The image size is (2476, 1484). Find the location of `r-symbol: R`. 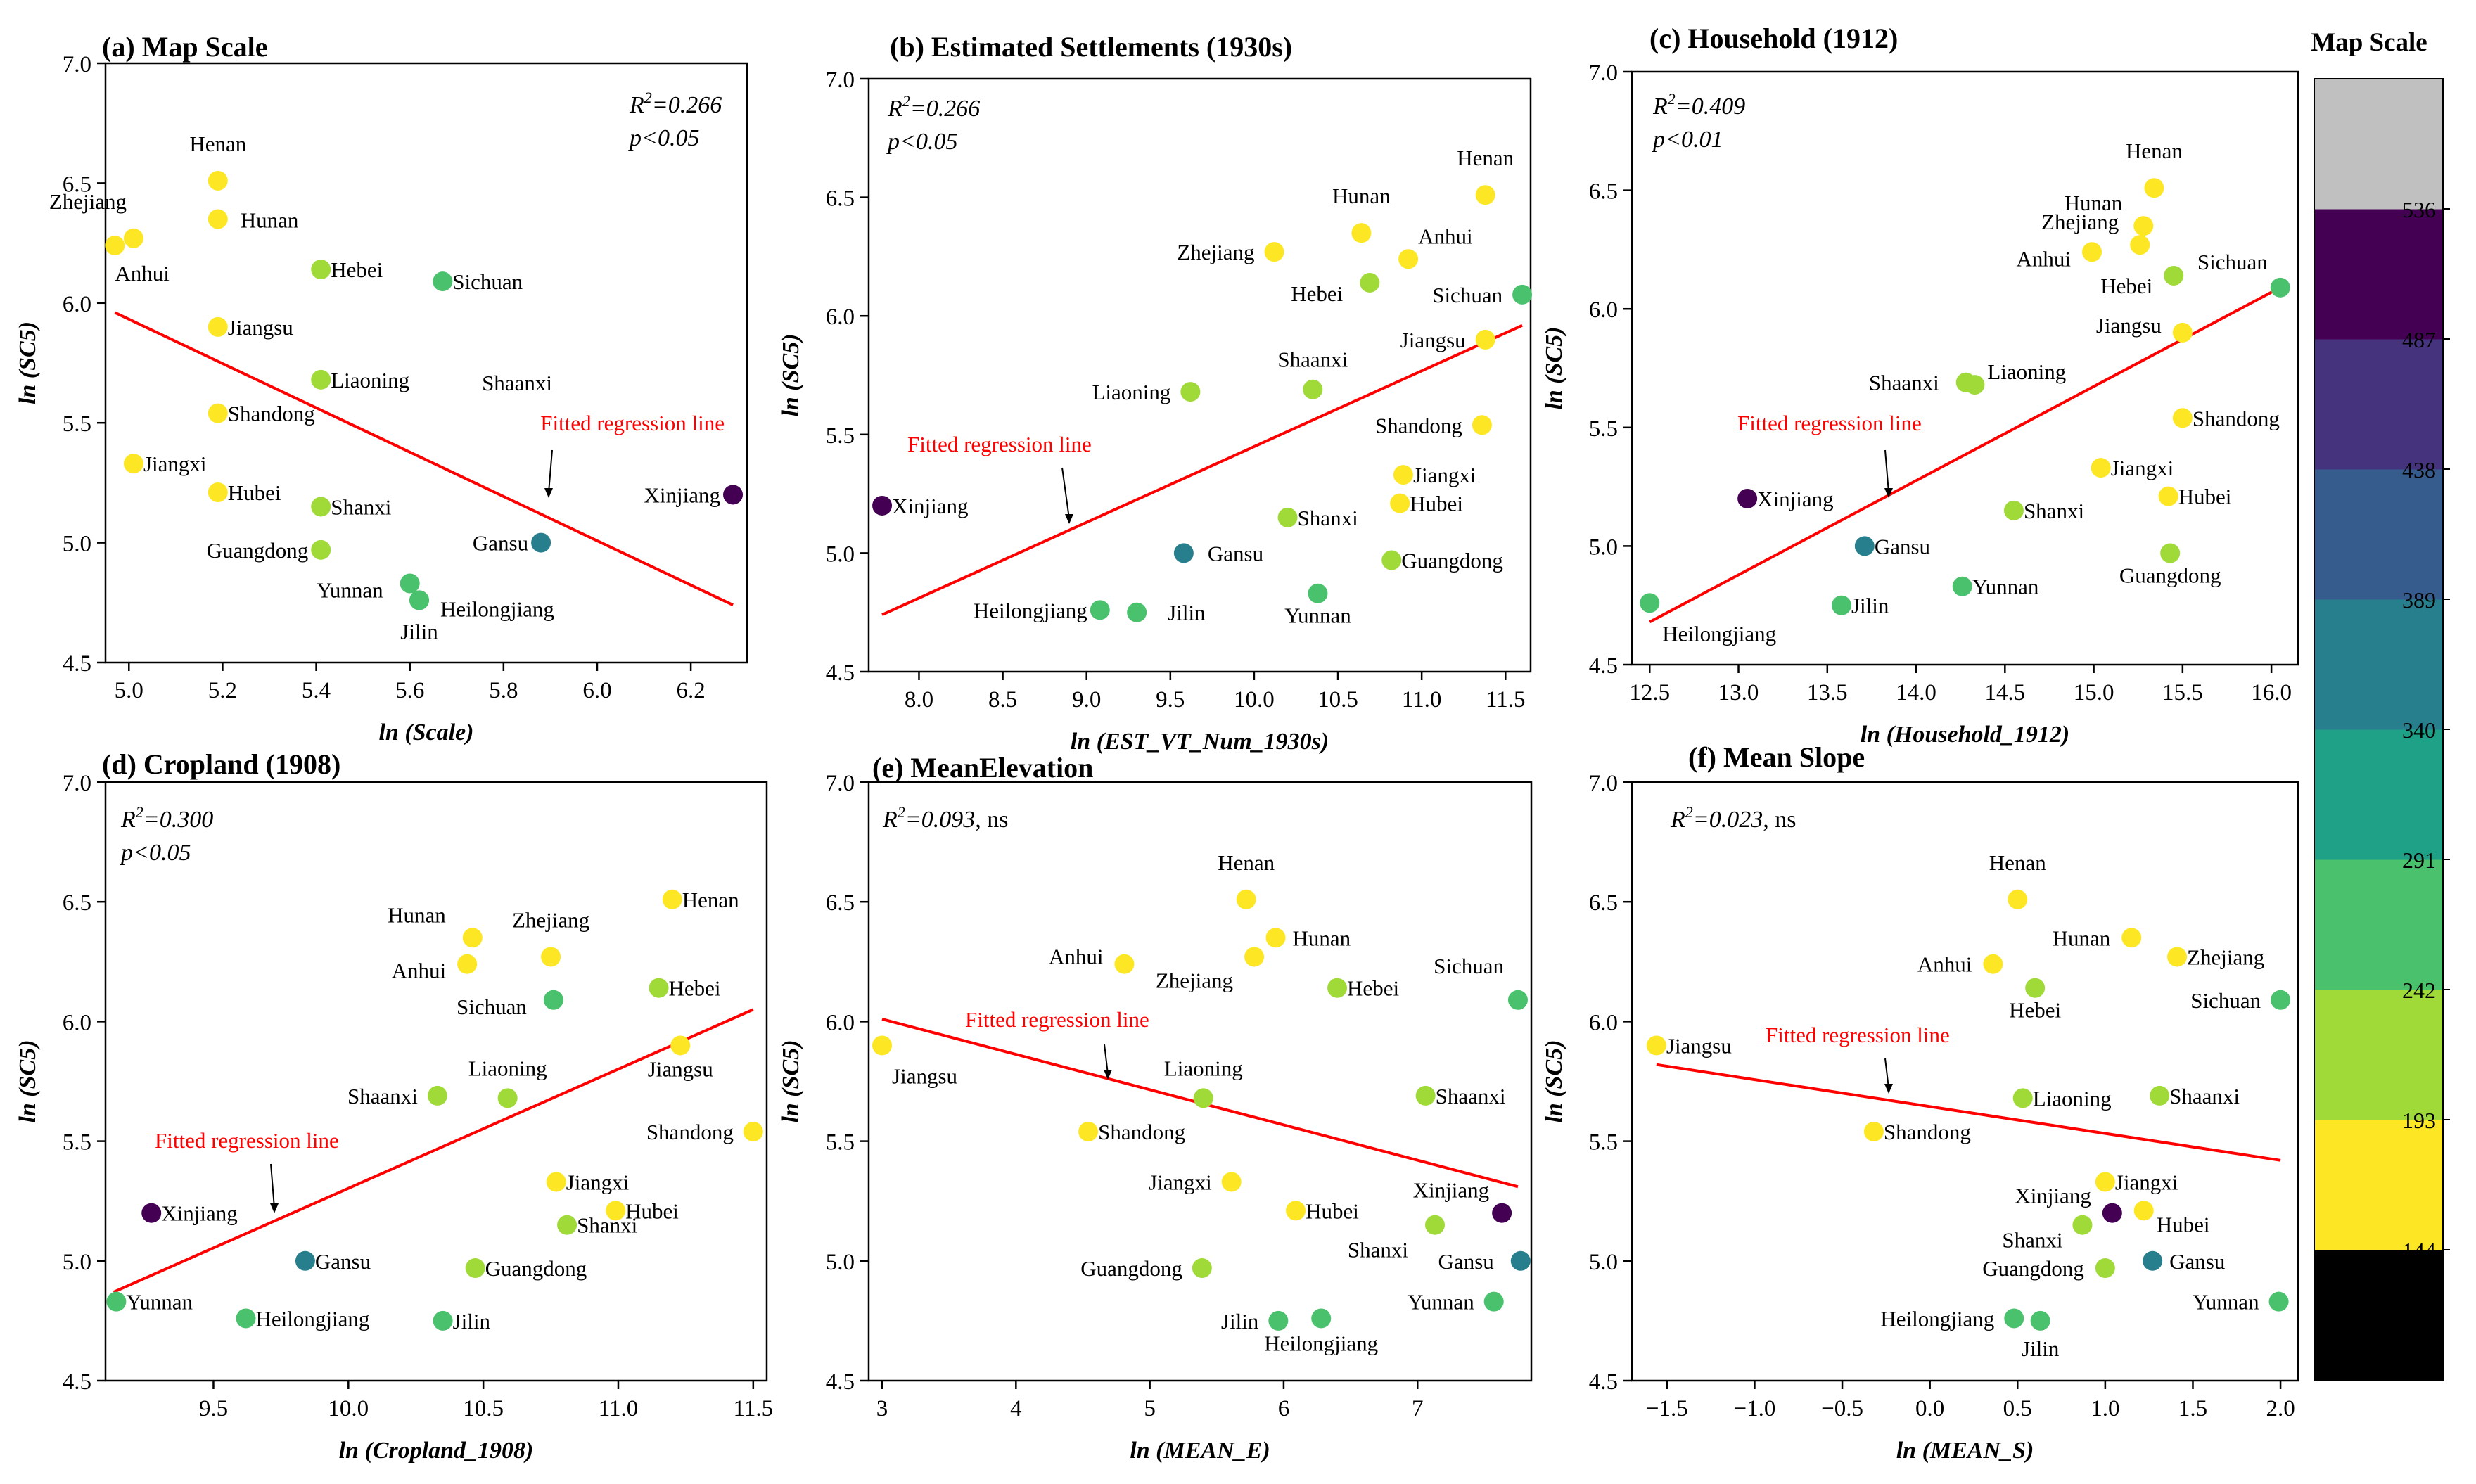

r-symbol: R is located at coordinates (894, 109).